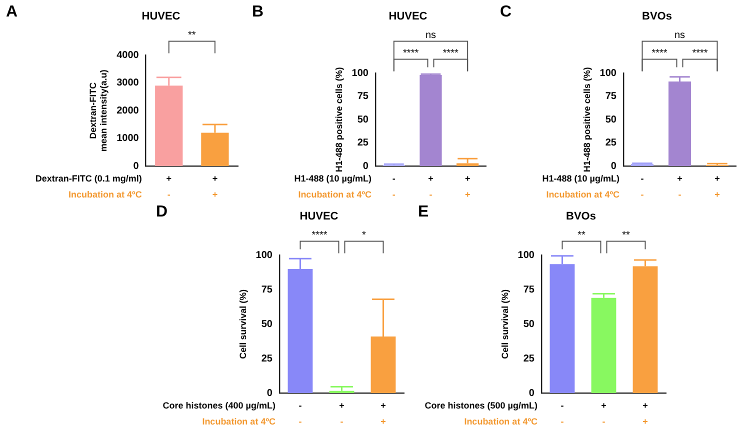 This screenshot has width=744, height=427. I want to click on y-tick-label: 4000, so click(128, 55).